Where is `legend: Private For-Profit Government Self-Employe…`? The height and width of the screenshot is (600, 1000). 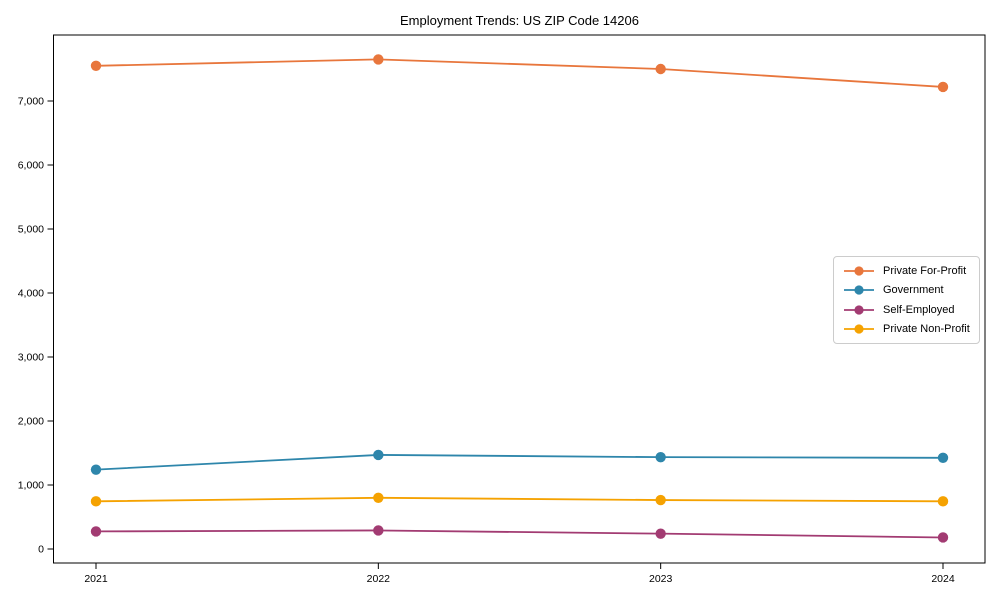 legend: Private For-Profit Government Self-Employe… is located at coordinates (906, 300).